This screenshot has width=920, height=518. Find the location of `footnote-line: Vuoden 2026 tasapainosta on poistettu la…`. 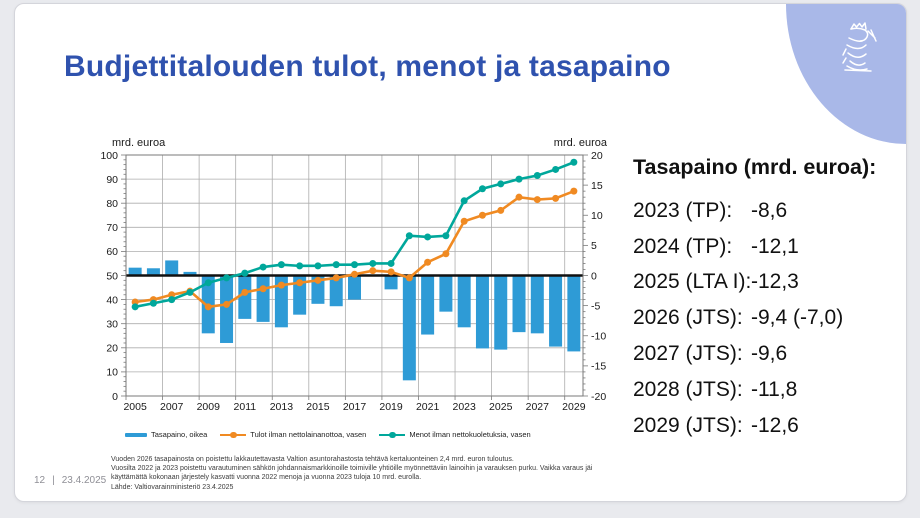

footnote-line: Vuoden 2026 tasapainosta on poistettu la… is located at coordinates (312, 459).